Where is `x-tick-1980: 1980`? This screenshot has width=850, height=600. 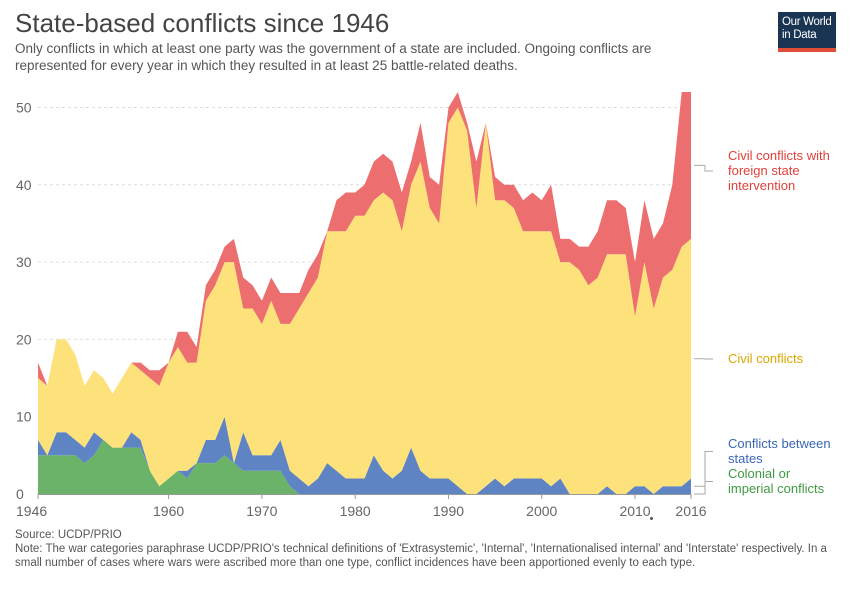
x-tick-1980: 1980 is located at coordinates (355, 511).